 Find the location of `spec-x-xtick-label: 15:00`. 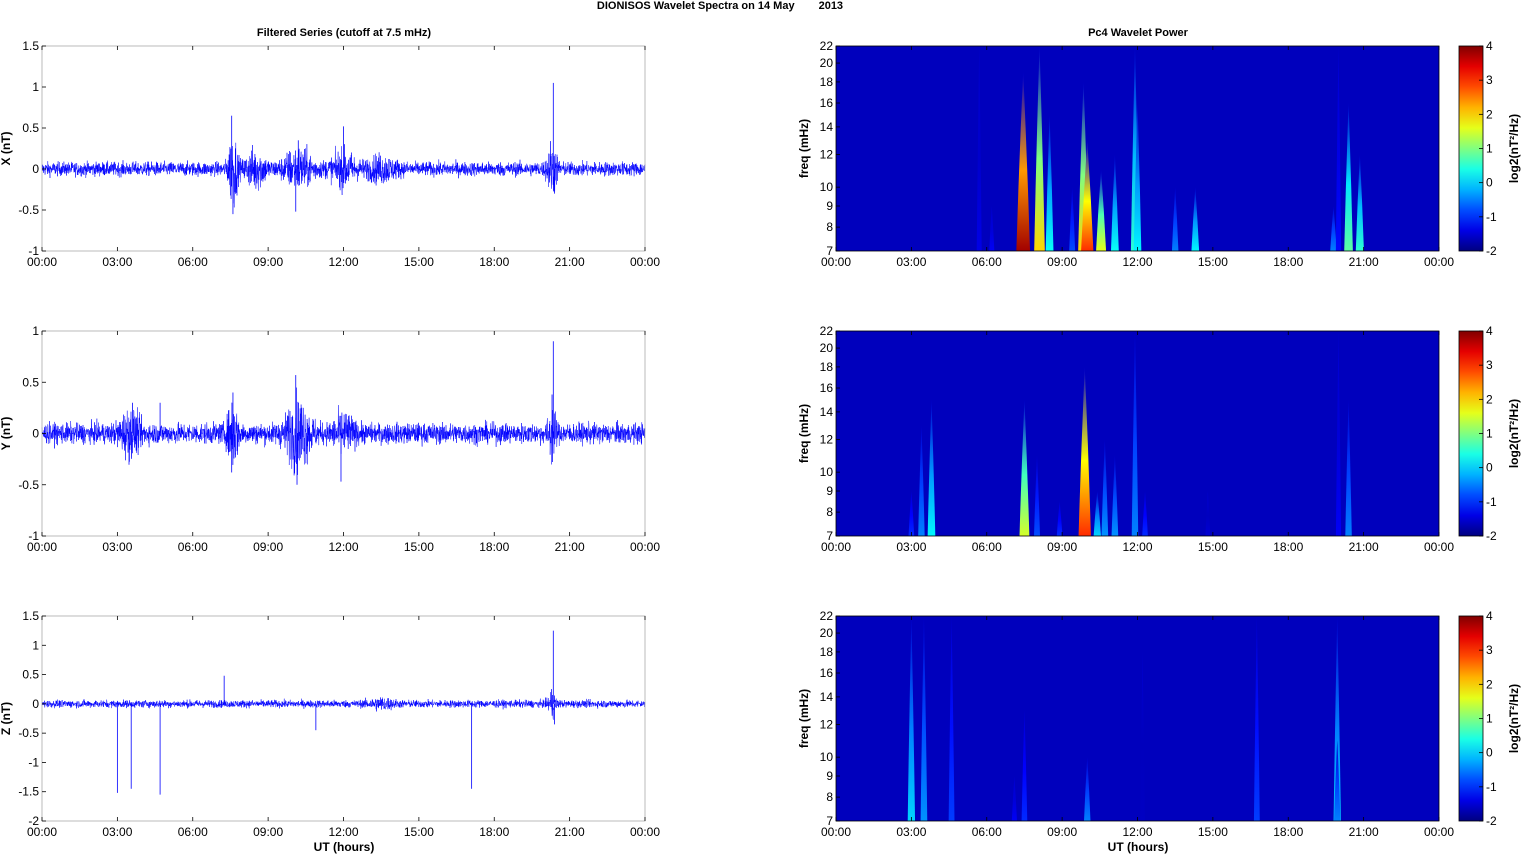

spec-x-xtick-label: 15:00 is located at coordinates (1213, 262).